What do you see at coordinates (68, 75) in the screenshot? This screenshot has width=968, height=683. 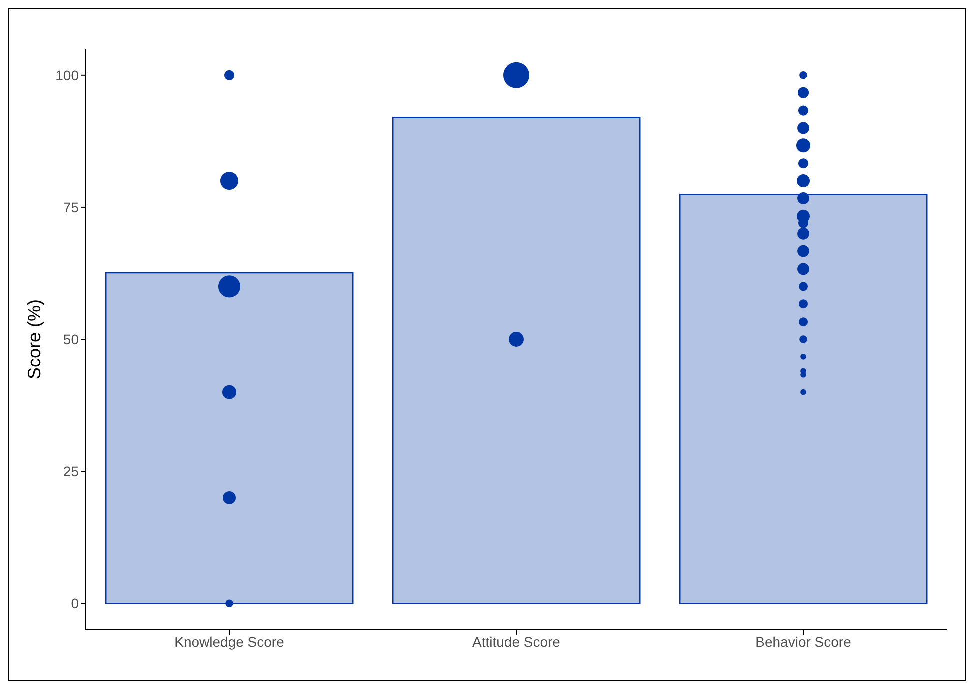 I see `y-tick-label: 100` at bounding box center [68, 75].